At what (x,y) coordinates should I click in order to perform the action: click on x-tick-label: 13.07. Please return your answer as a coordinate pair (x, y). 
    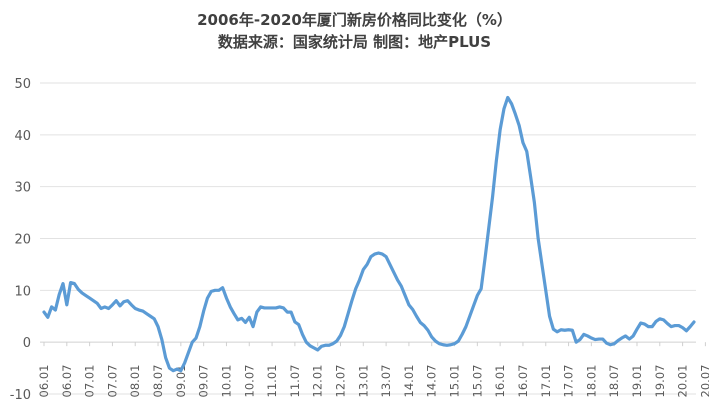
    Looking at the image, I should click on (386, 381).